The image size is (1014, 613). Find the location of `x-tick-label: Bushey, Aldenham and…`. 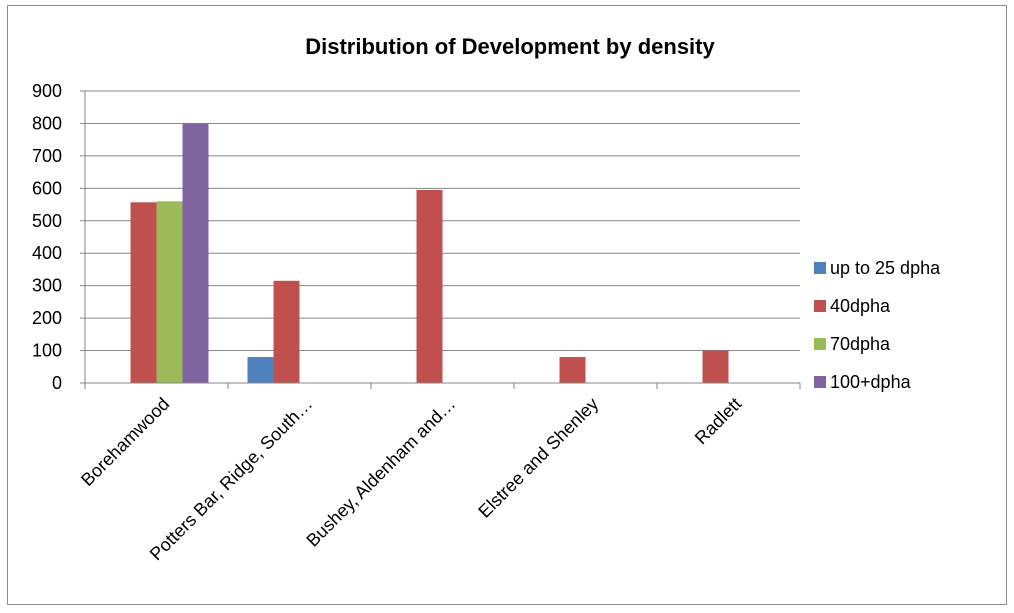

x-tick-label: Bushey, Aldenham and… is located at coordinates (380, 472).